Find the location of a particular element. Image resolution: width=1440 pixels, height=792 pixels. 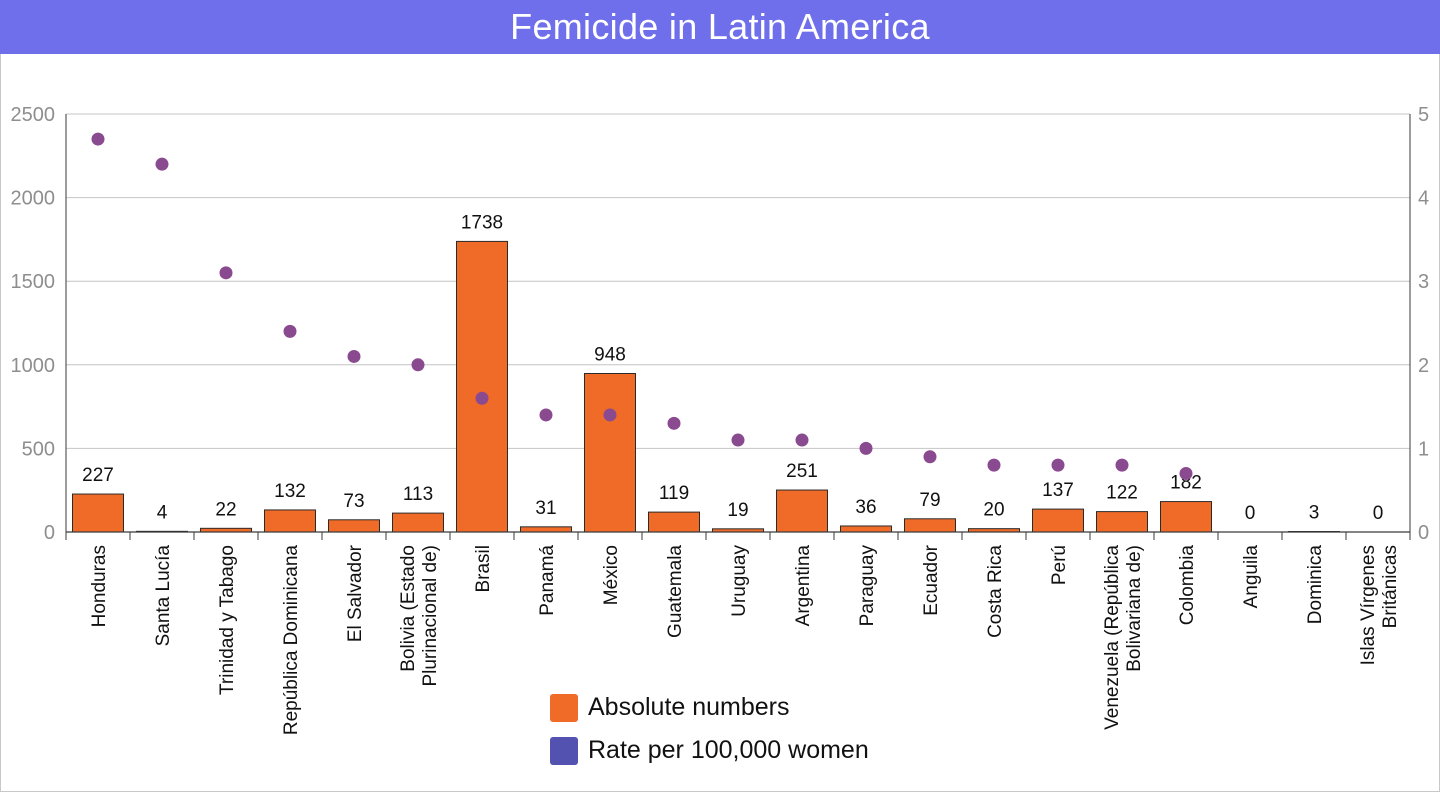

x-tick-label: Panamá is located at coordinates (547, 580).